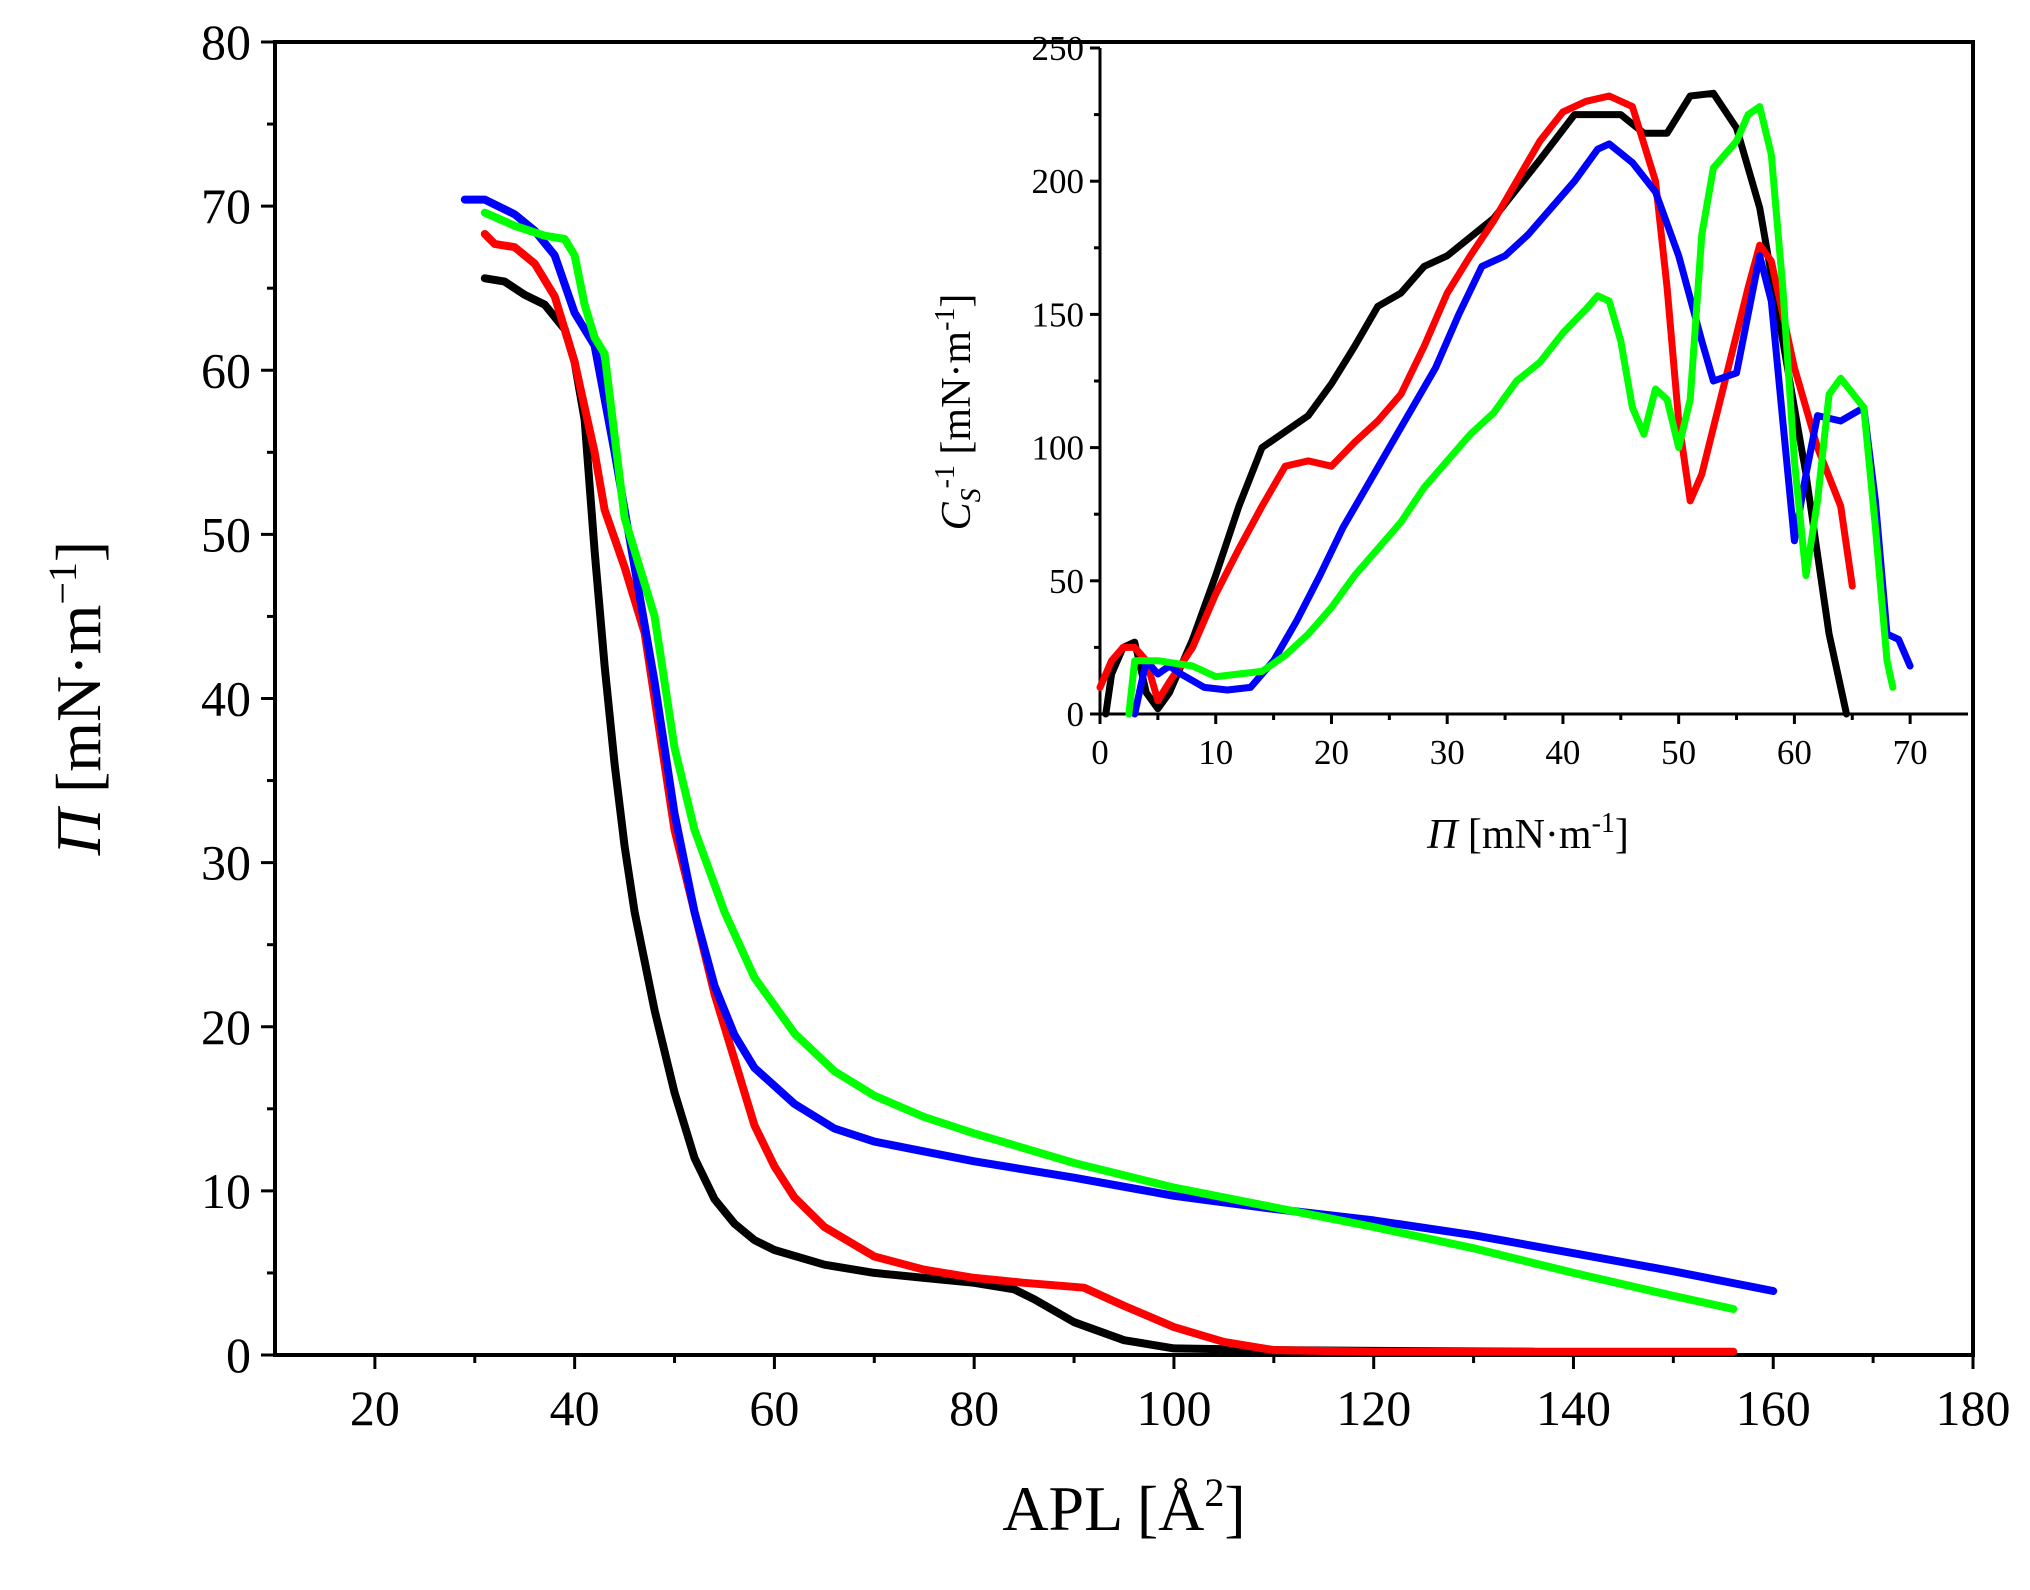 This screenshot has height=1590, width=2030. I want to click on inset-series-red, so click(1476, 398).